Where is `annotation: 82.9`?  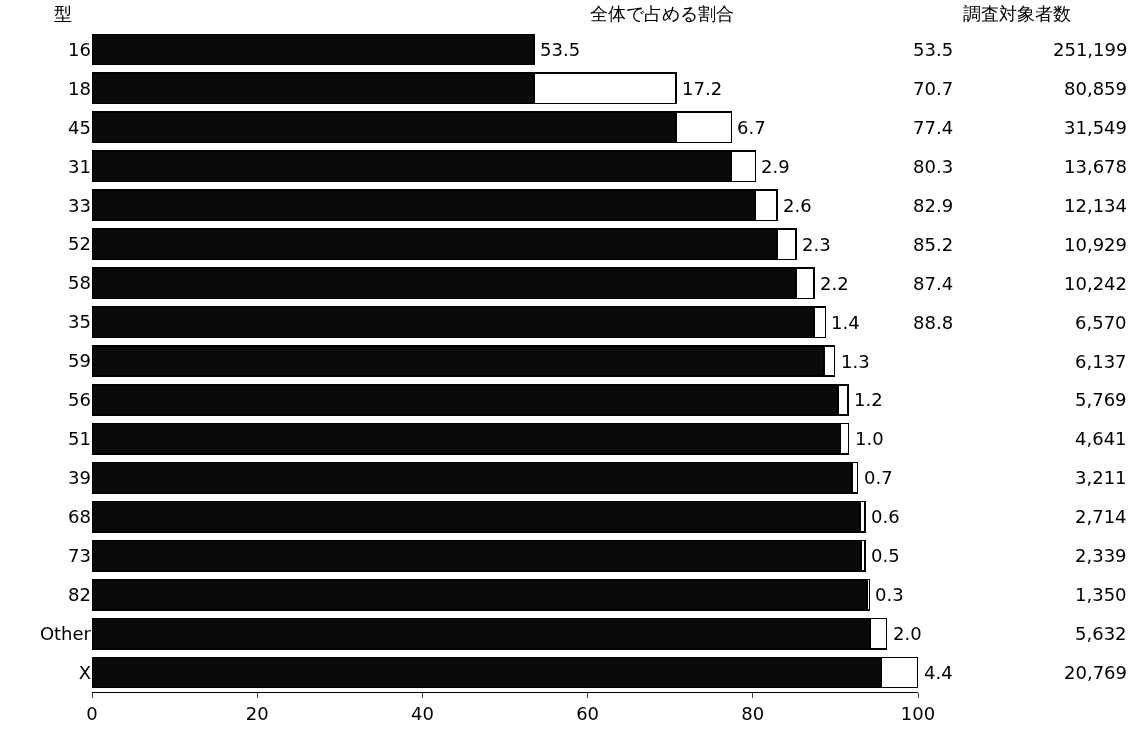
annotation: 82.9 is located at coordinates (933, 205).